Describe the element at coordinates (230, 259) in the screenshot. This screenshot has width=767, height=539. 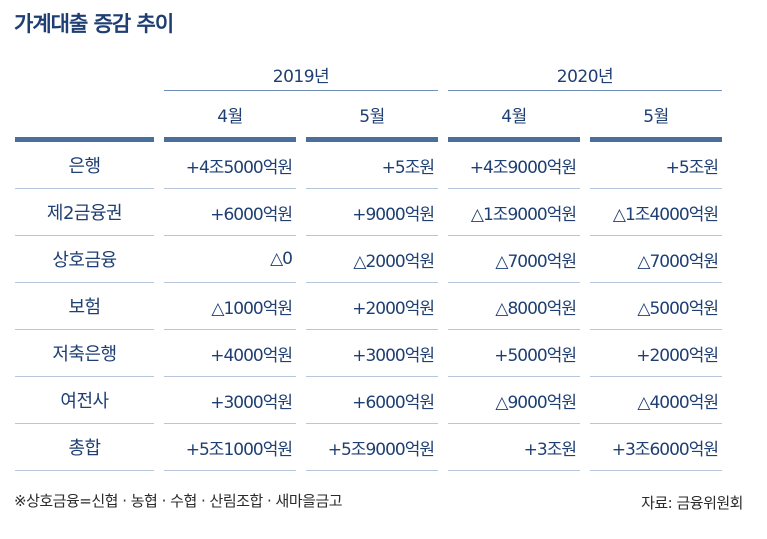
I see `table-cell: △0` at that location.